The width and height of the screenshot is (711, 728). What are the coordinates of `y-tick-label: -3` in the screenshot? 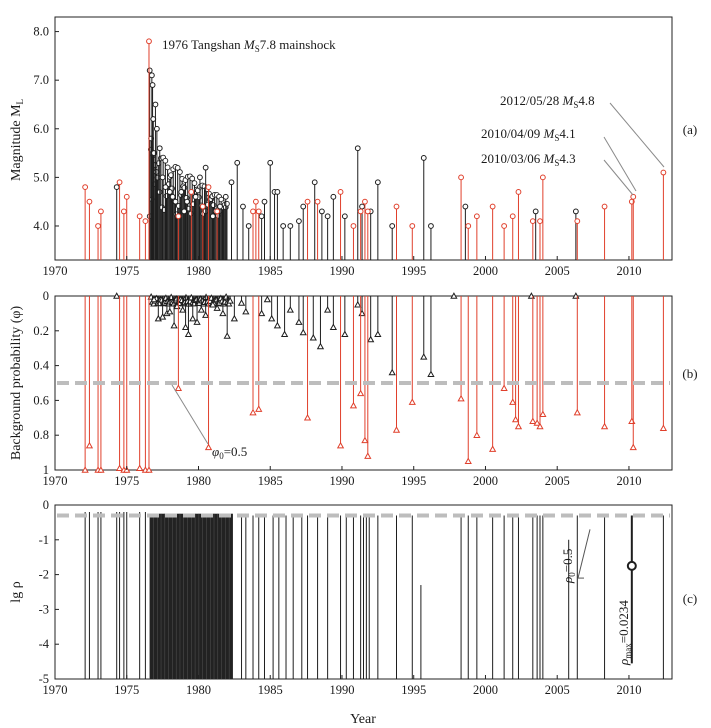 It's located at (44, 609).